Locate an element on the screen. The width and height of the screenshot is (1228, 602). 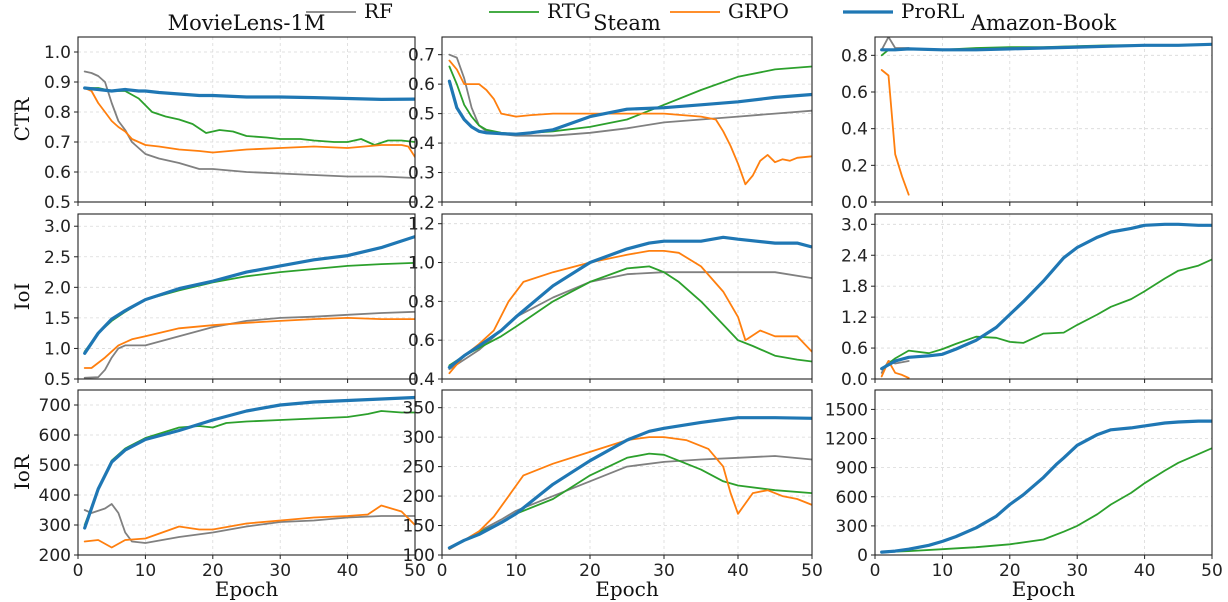
legend-label: RTG is located at coordinates (569, 11).